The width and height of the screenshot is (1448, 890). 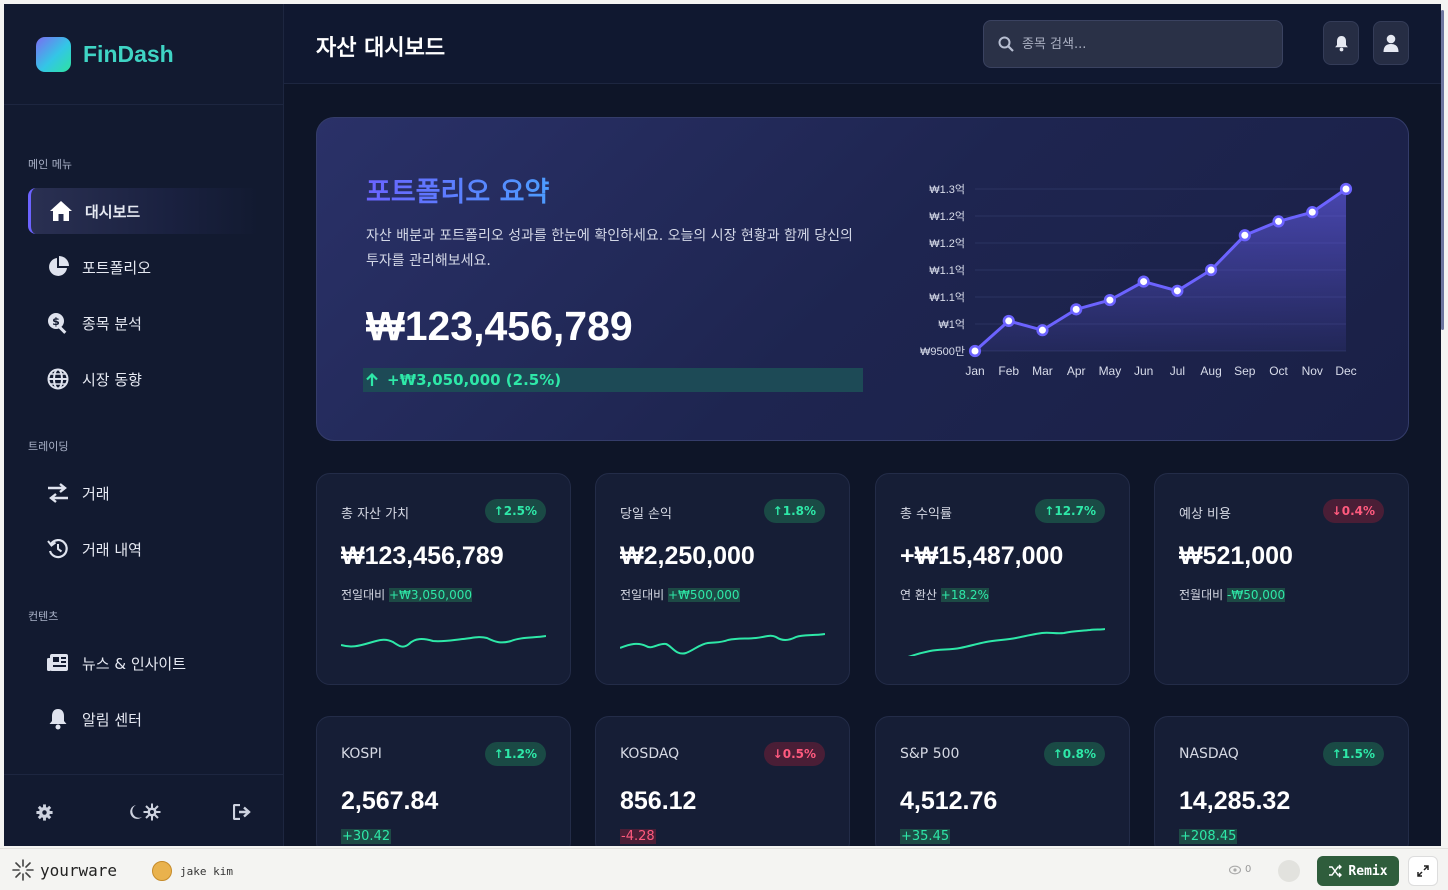 I want to click on status-badge: ↓ 0.5%, so click(x=794, y=754).